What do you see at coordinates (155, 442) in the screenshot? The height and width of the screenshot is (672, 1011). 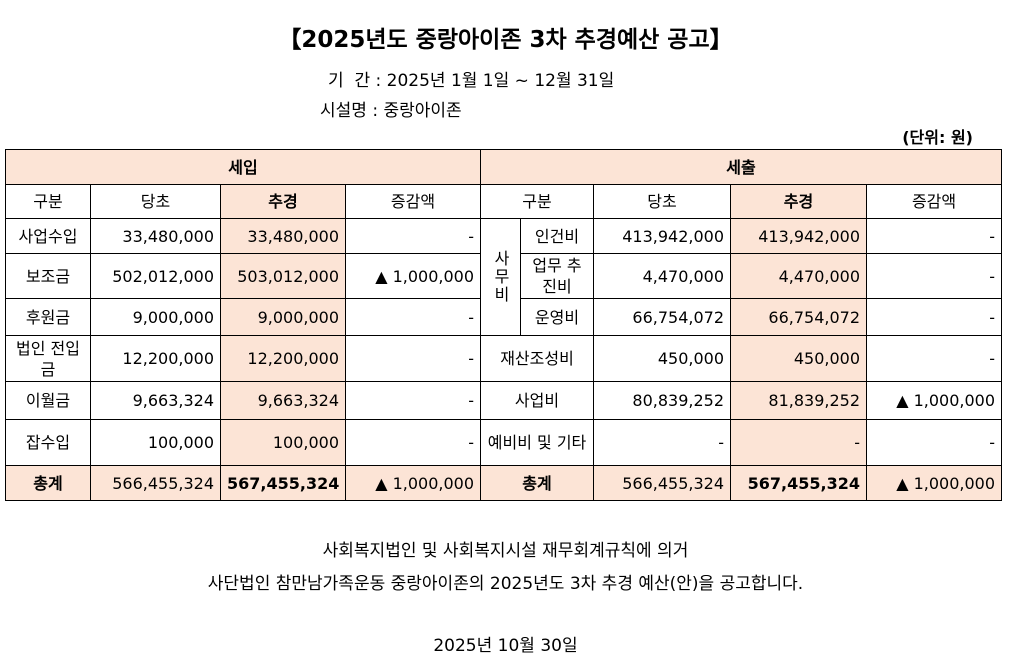 I see `income-original: 100,000` at bounding box center [155, 442].